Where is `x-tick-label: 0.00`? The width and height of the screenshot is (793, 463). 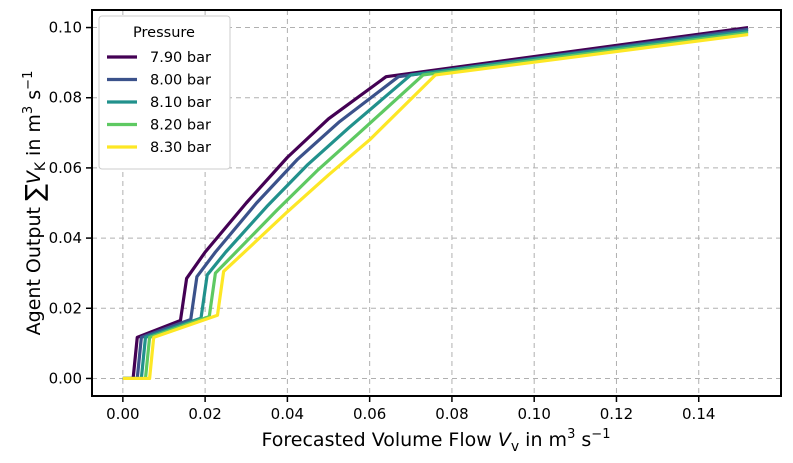 x-tick-label: 0.00 is located at coordinates (122, 414).